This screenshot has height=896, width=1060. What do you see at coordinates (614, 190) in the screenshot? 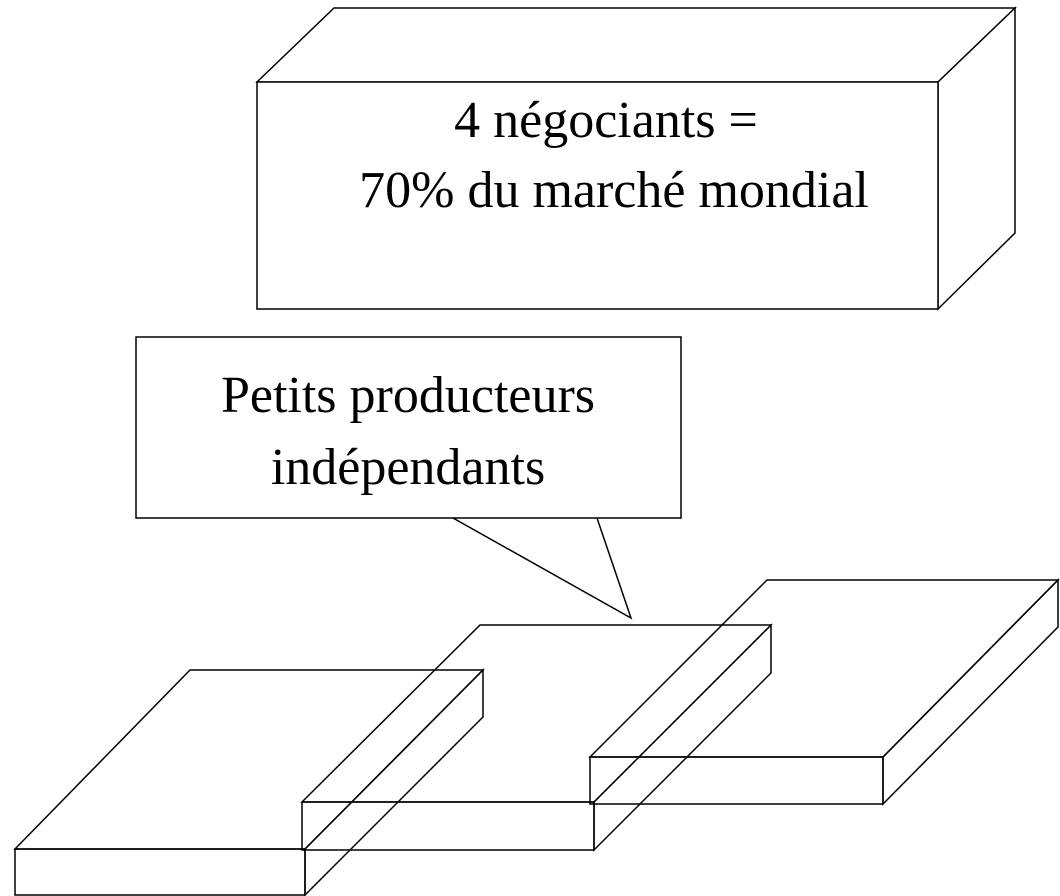
I see `box-text-line: 70% du marché mondial` at bounding box center [614, 190].